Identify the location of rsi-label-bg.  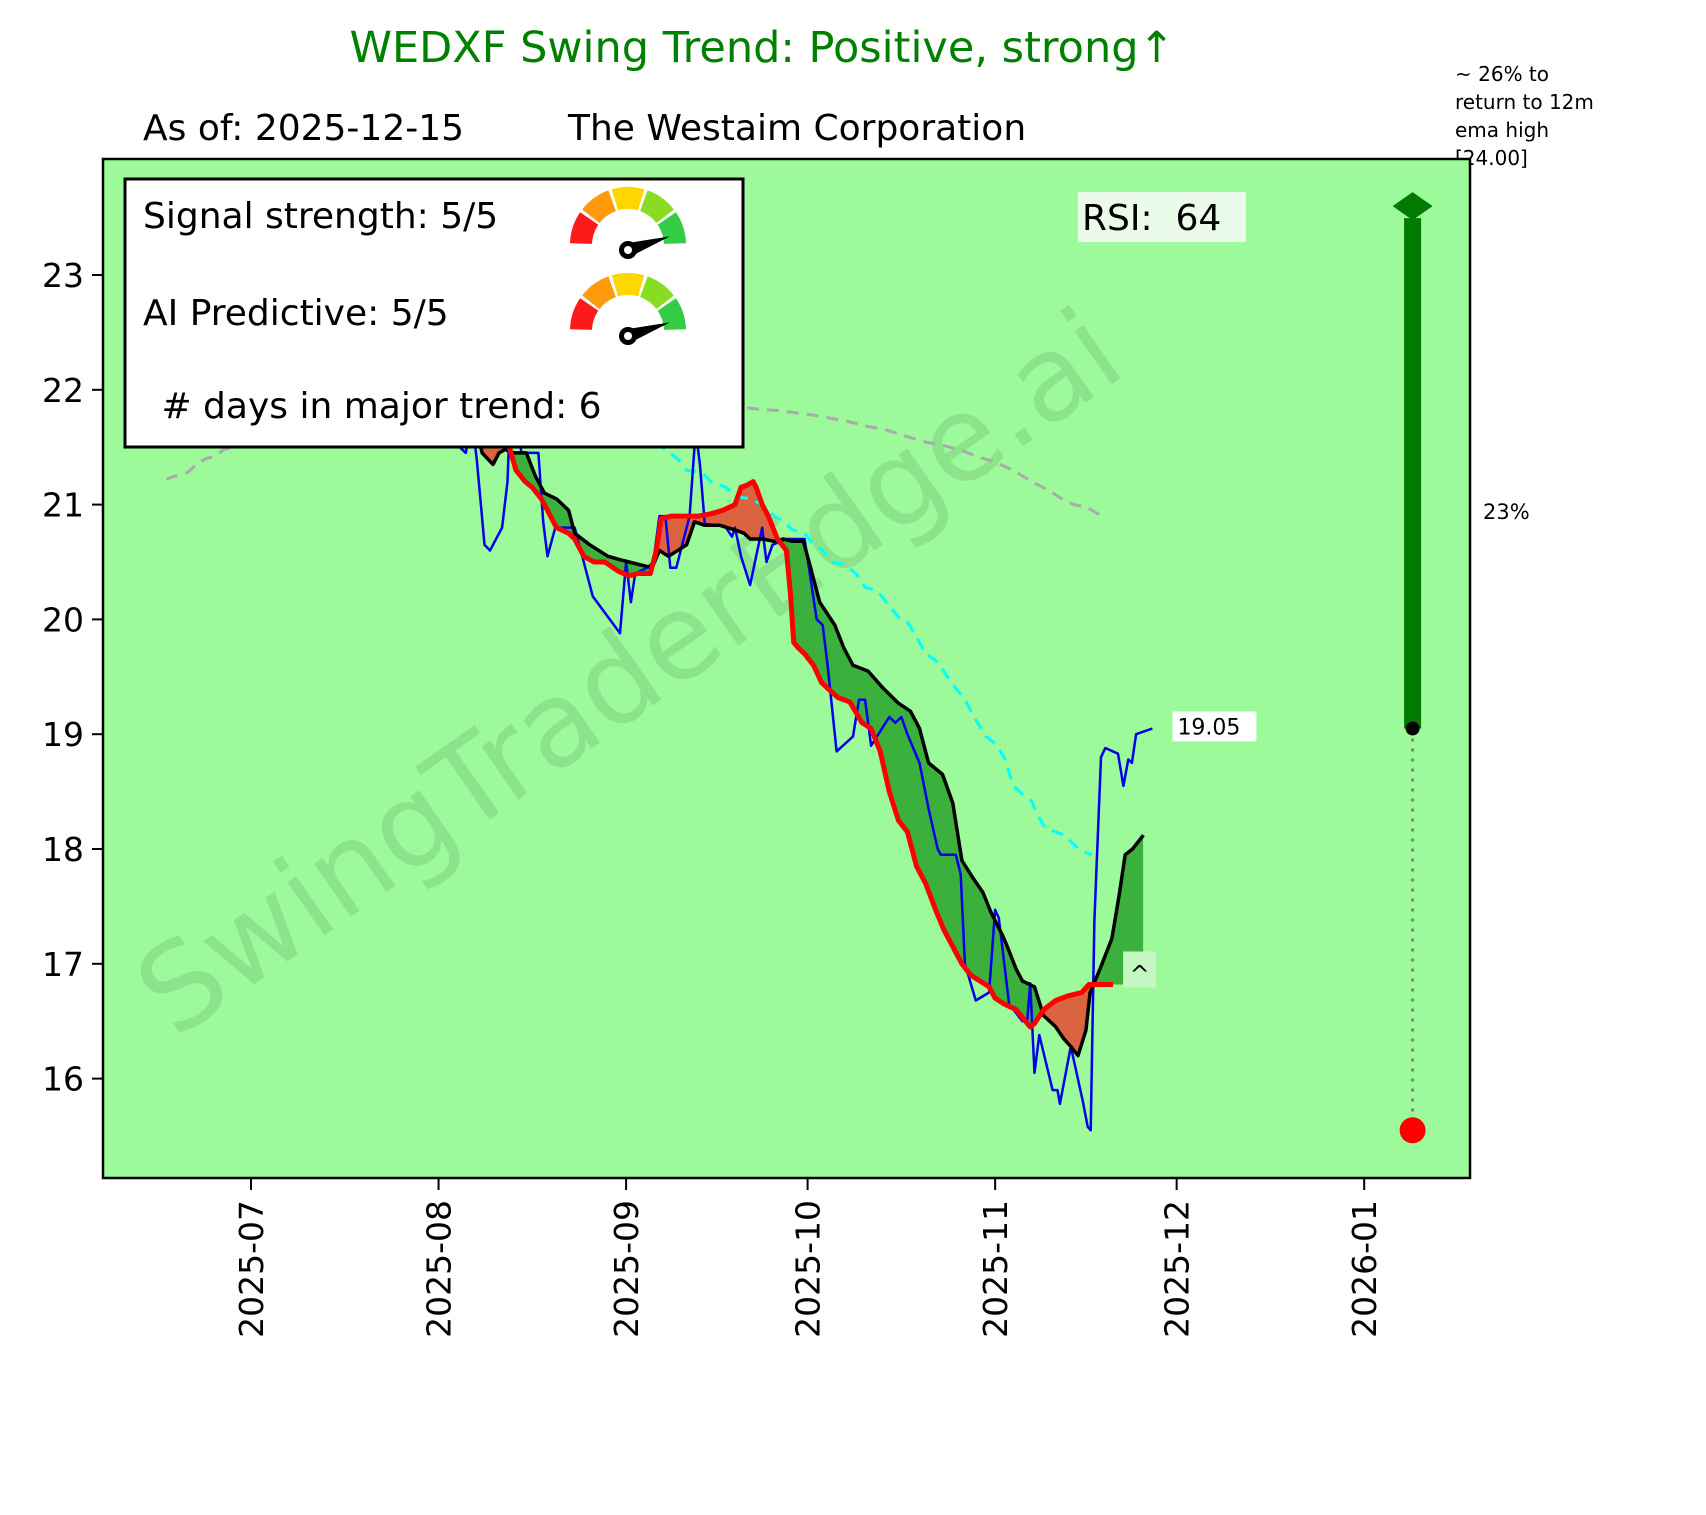
(1162, 217).